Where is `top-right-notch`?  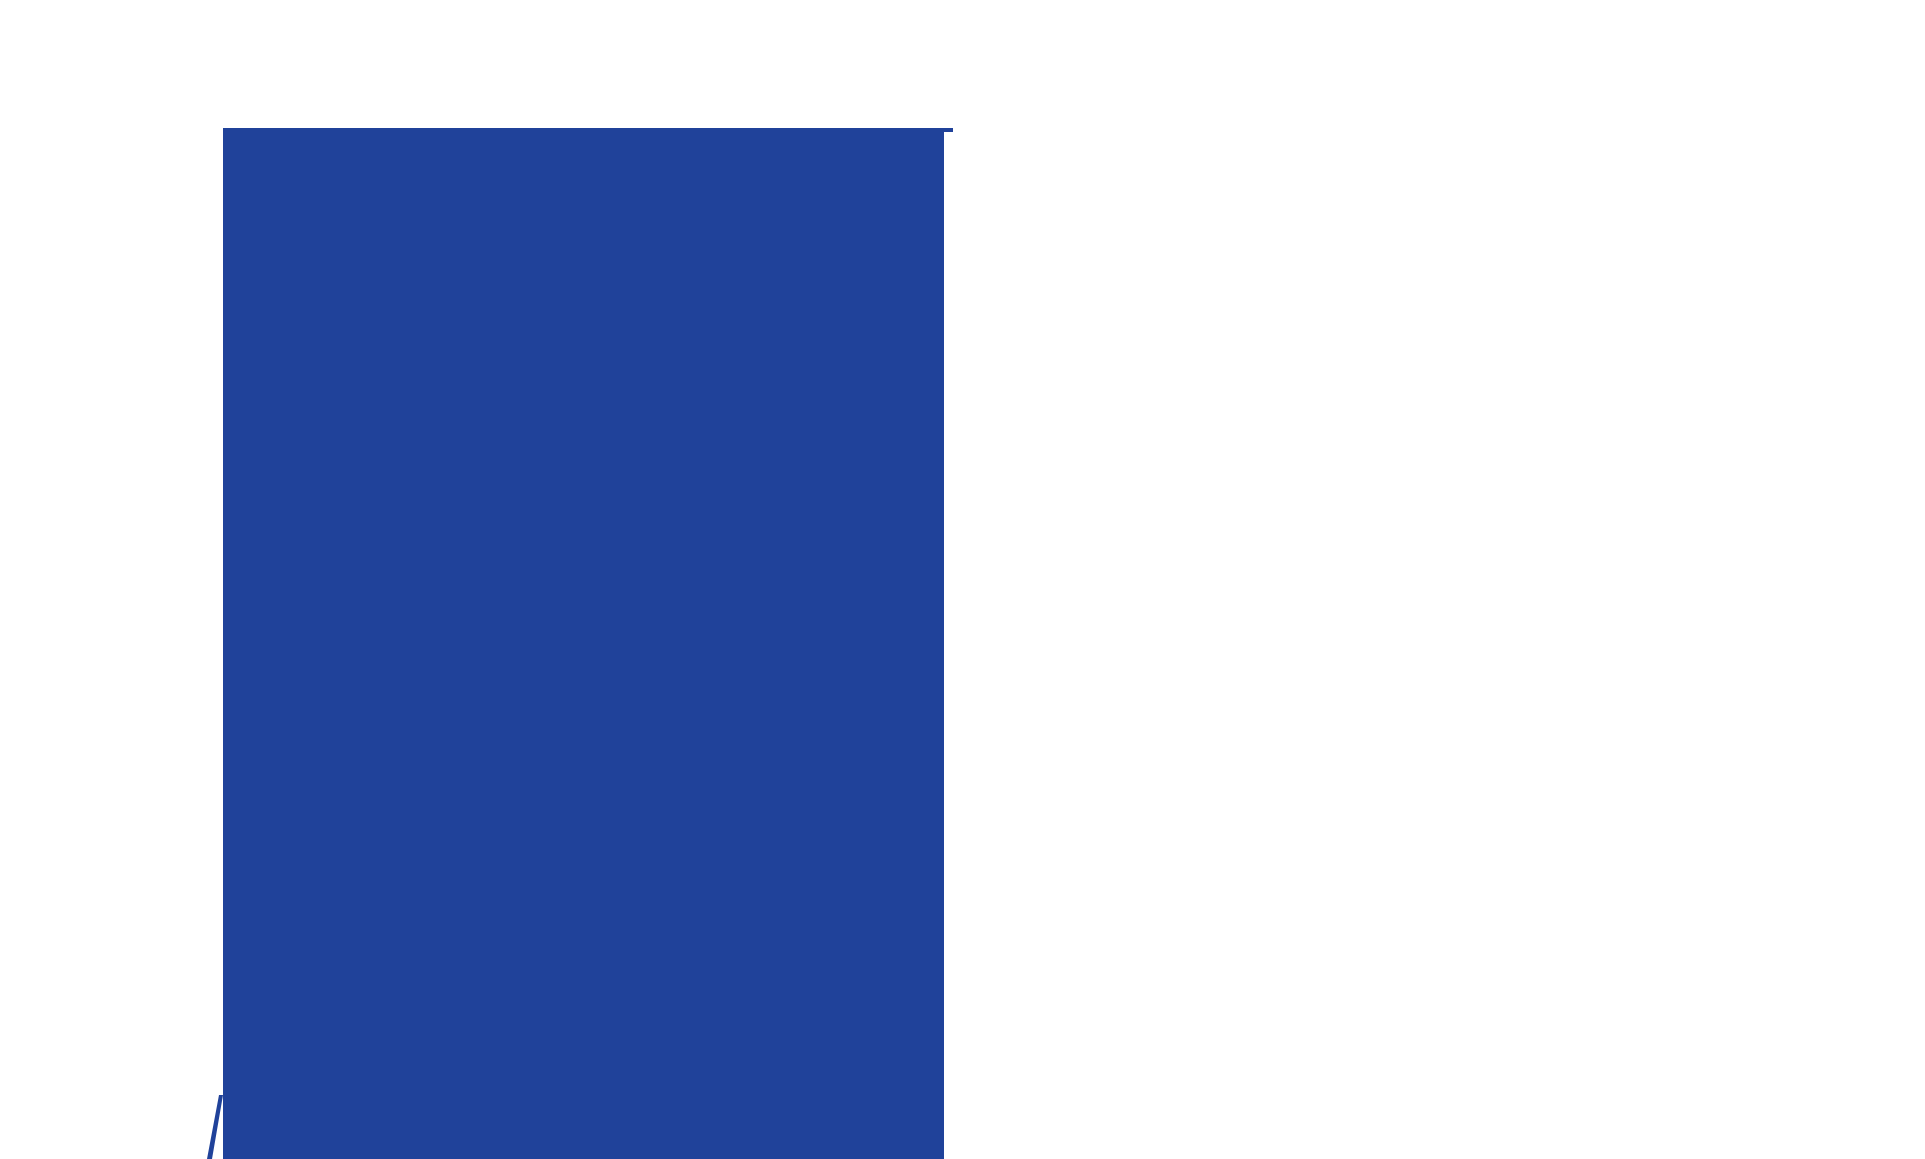
top-right-notch is located at coordinates (948, 130).